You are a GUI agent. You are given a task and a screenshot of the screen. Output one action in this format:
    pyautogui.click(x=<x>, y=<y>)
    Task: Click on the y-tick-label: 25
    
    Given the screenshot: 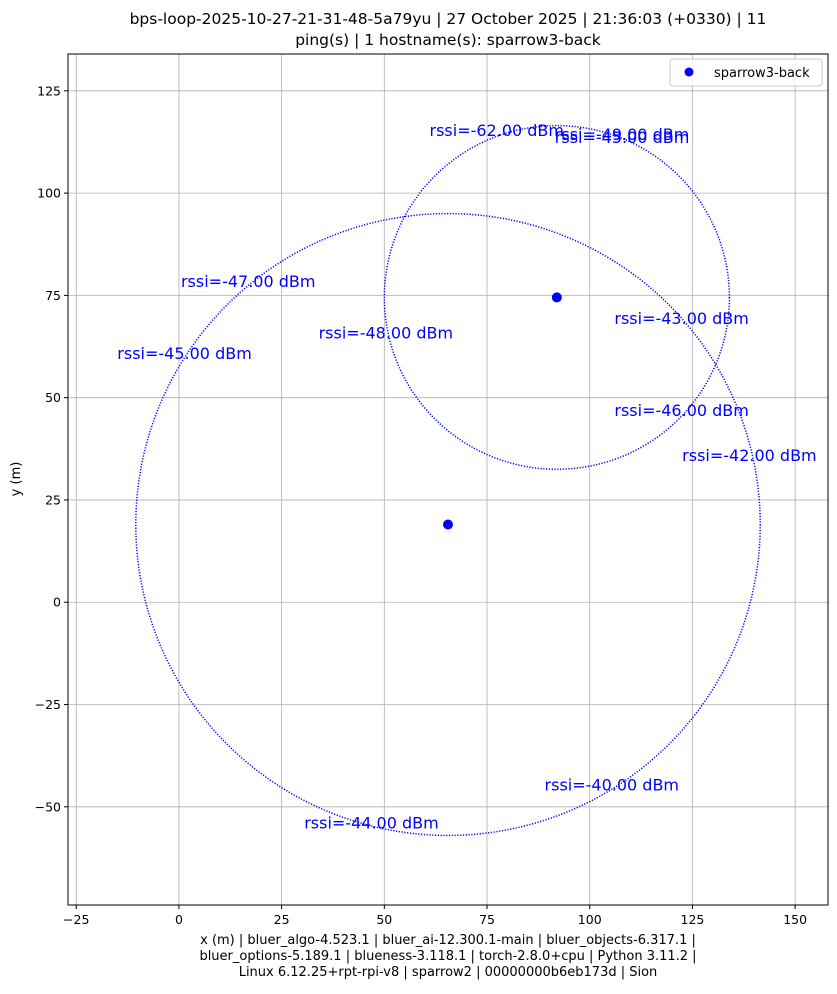 What is the action you would take?
    pyautogui.click(x=53, y=499)
    